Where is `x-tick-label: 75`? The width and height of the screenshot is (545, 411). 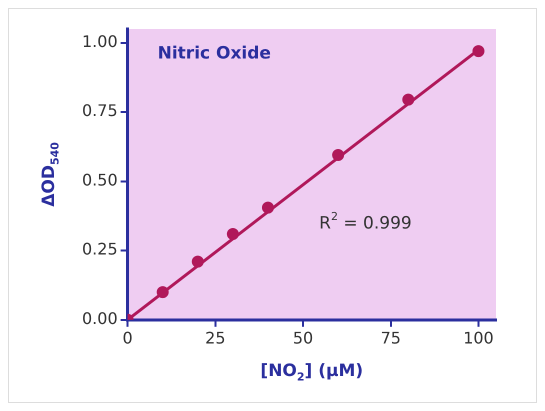
x-tick-label: 75 is located at coordinates (390, 338).